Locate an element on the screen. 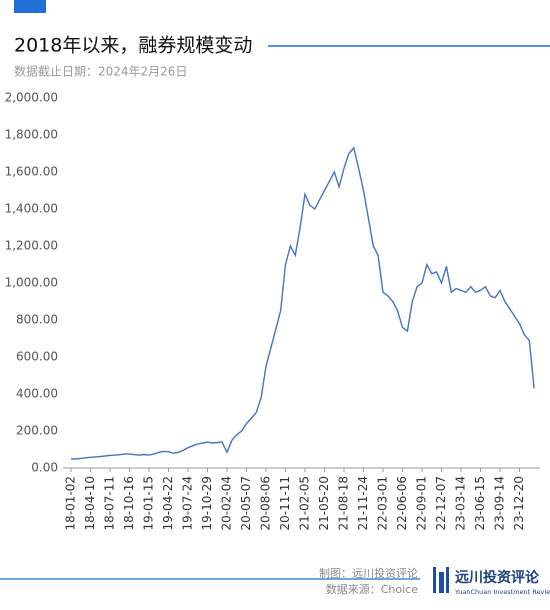 Image resolution: width=550 pixels, height=610 pixels. x-tick-label: 23-12-20 is located at coordinates (519, 503).